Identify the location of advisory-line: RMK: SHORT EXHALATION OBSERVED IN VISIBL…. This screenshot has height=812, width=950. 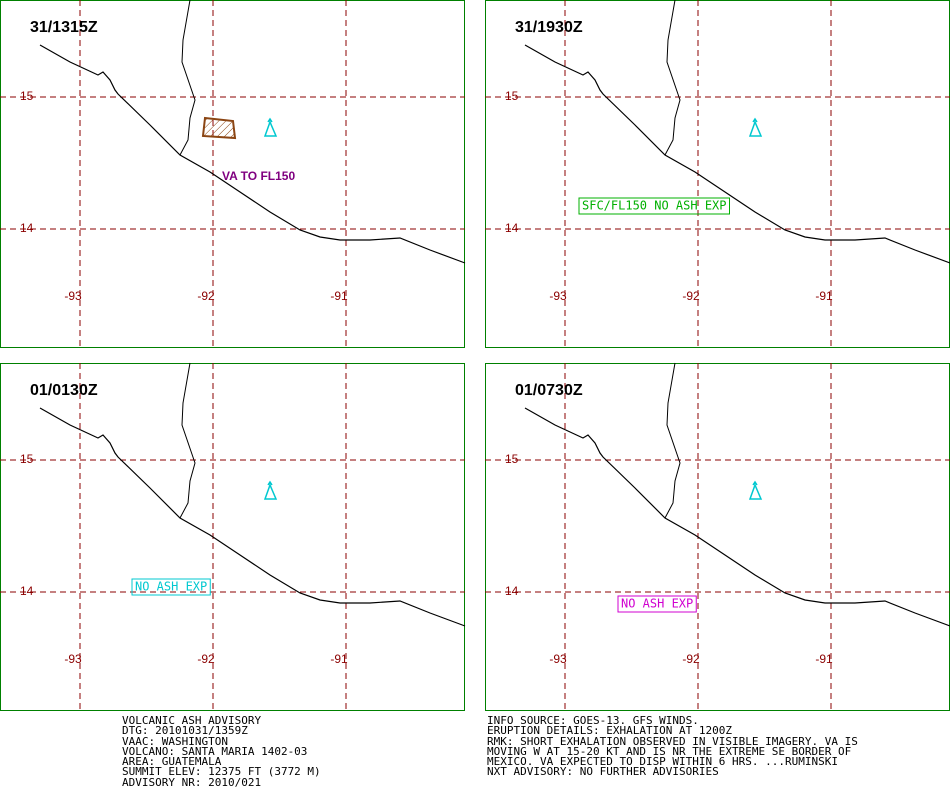
(672, 741).